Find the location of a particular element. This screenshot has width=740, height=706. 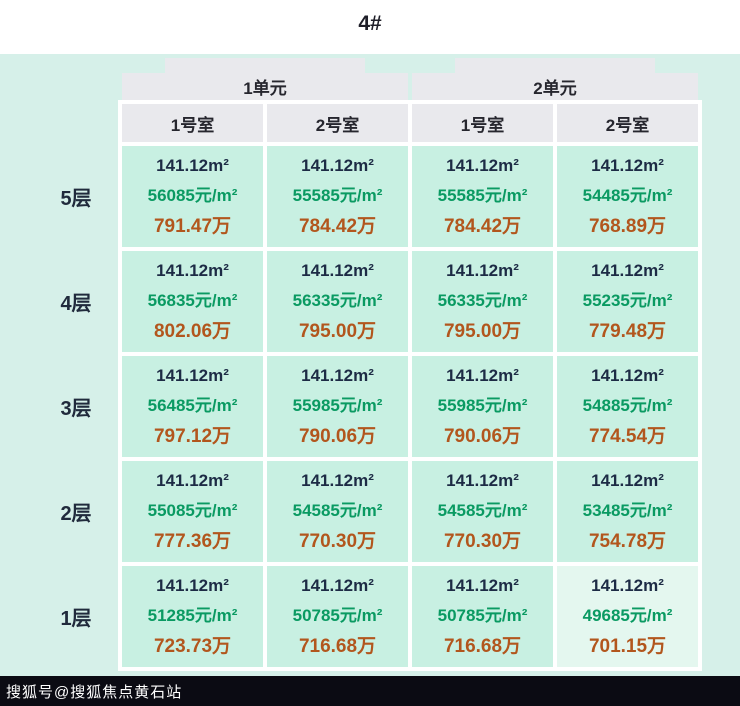

building-title: 4# is located at coordinates (370, 23).